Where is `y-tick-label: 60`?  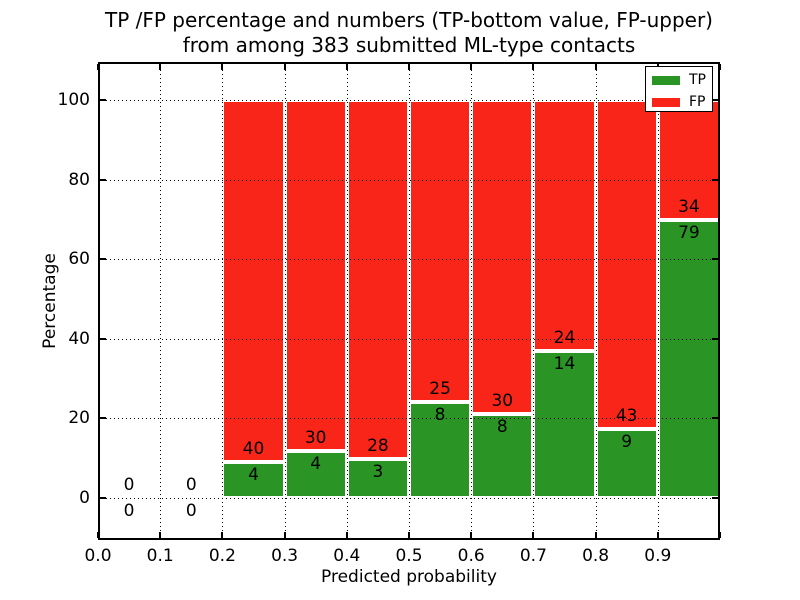 y-tick-label: 60 is located at coordinates (79, 259).